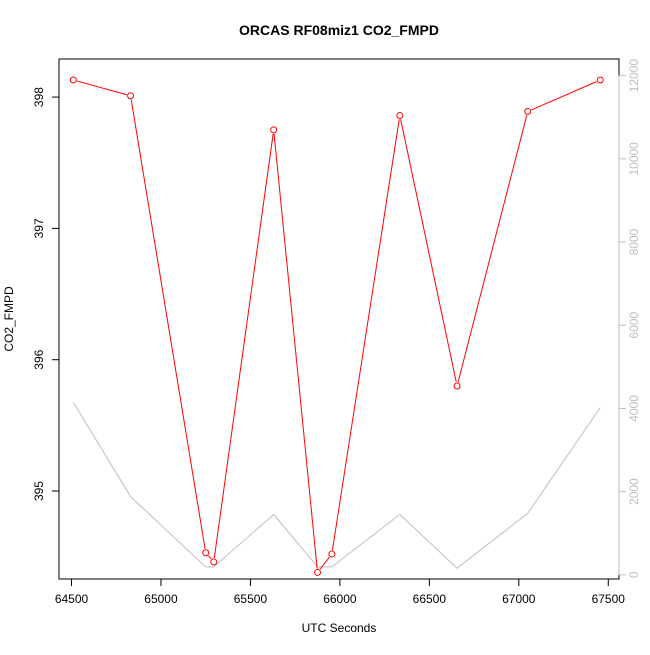 Image resolution: width=650 pixels, height=655 pixels. I want to click on y-right-tick-label: 2000, so click(634, 491).